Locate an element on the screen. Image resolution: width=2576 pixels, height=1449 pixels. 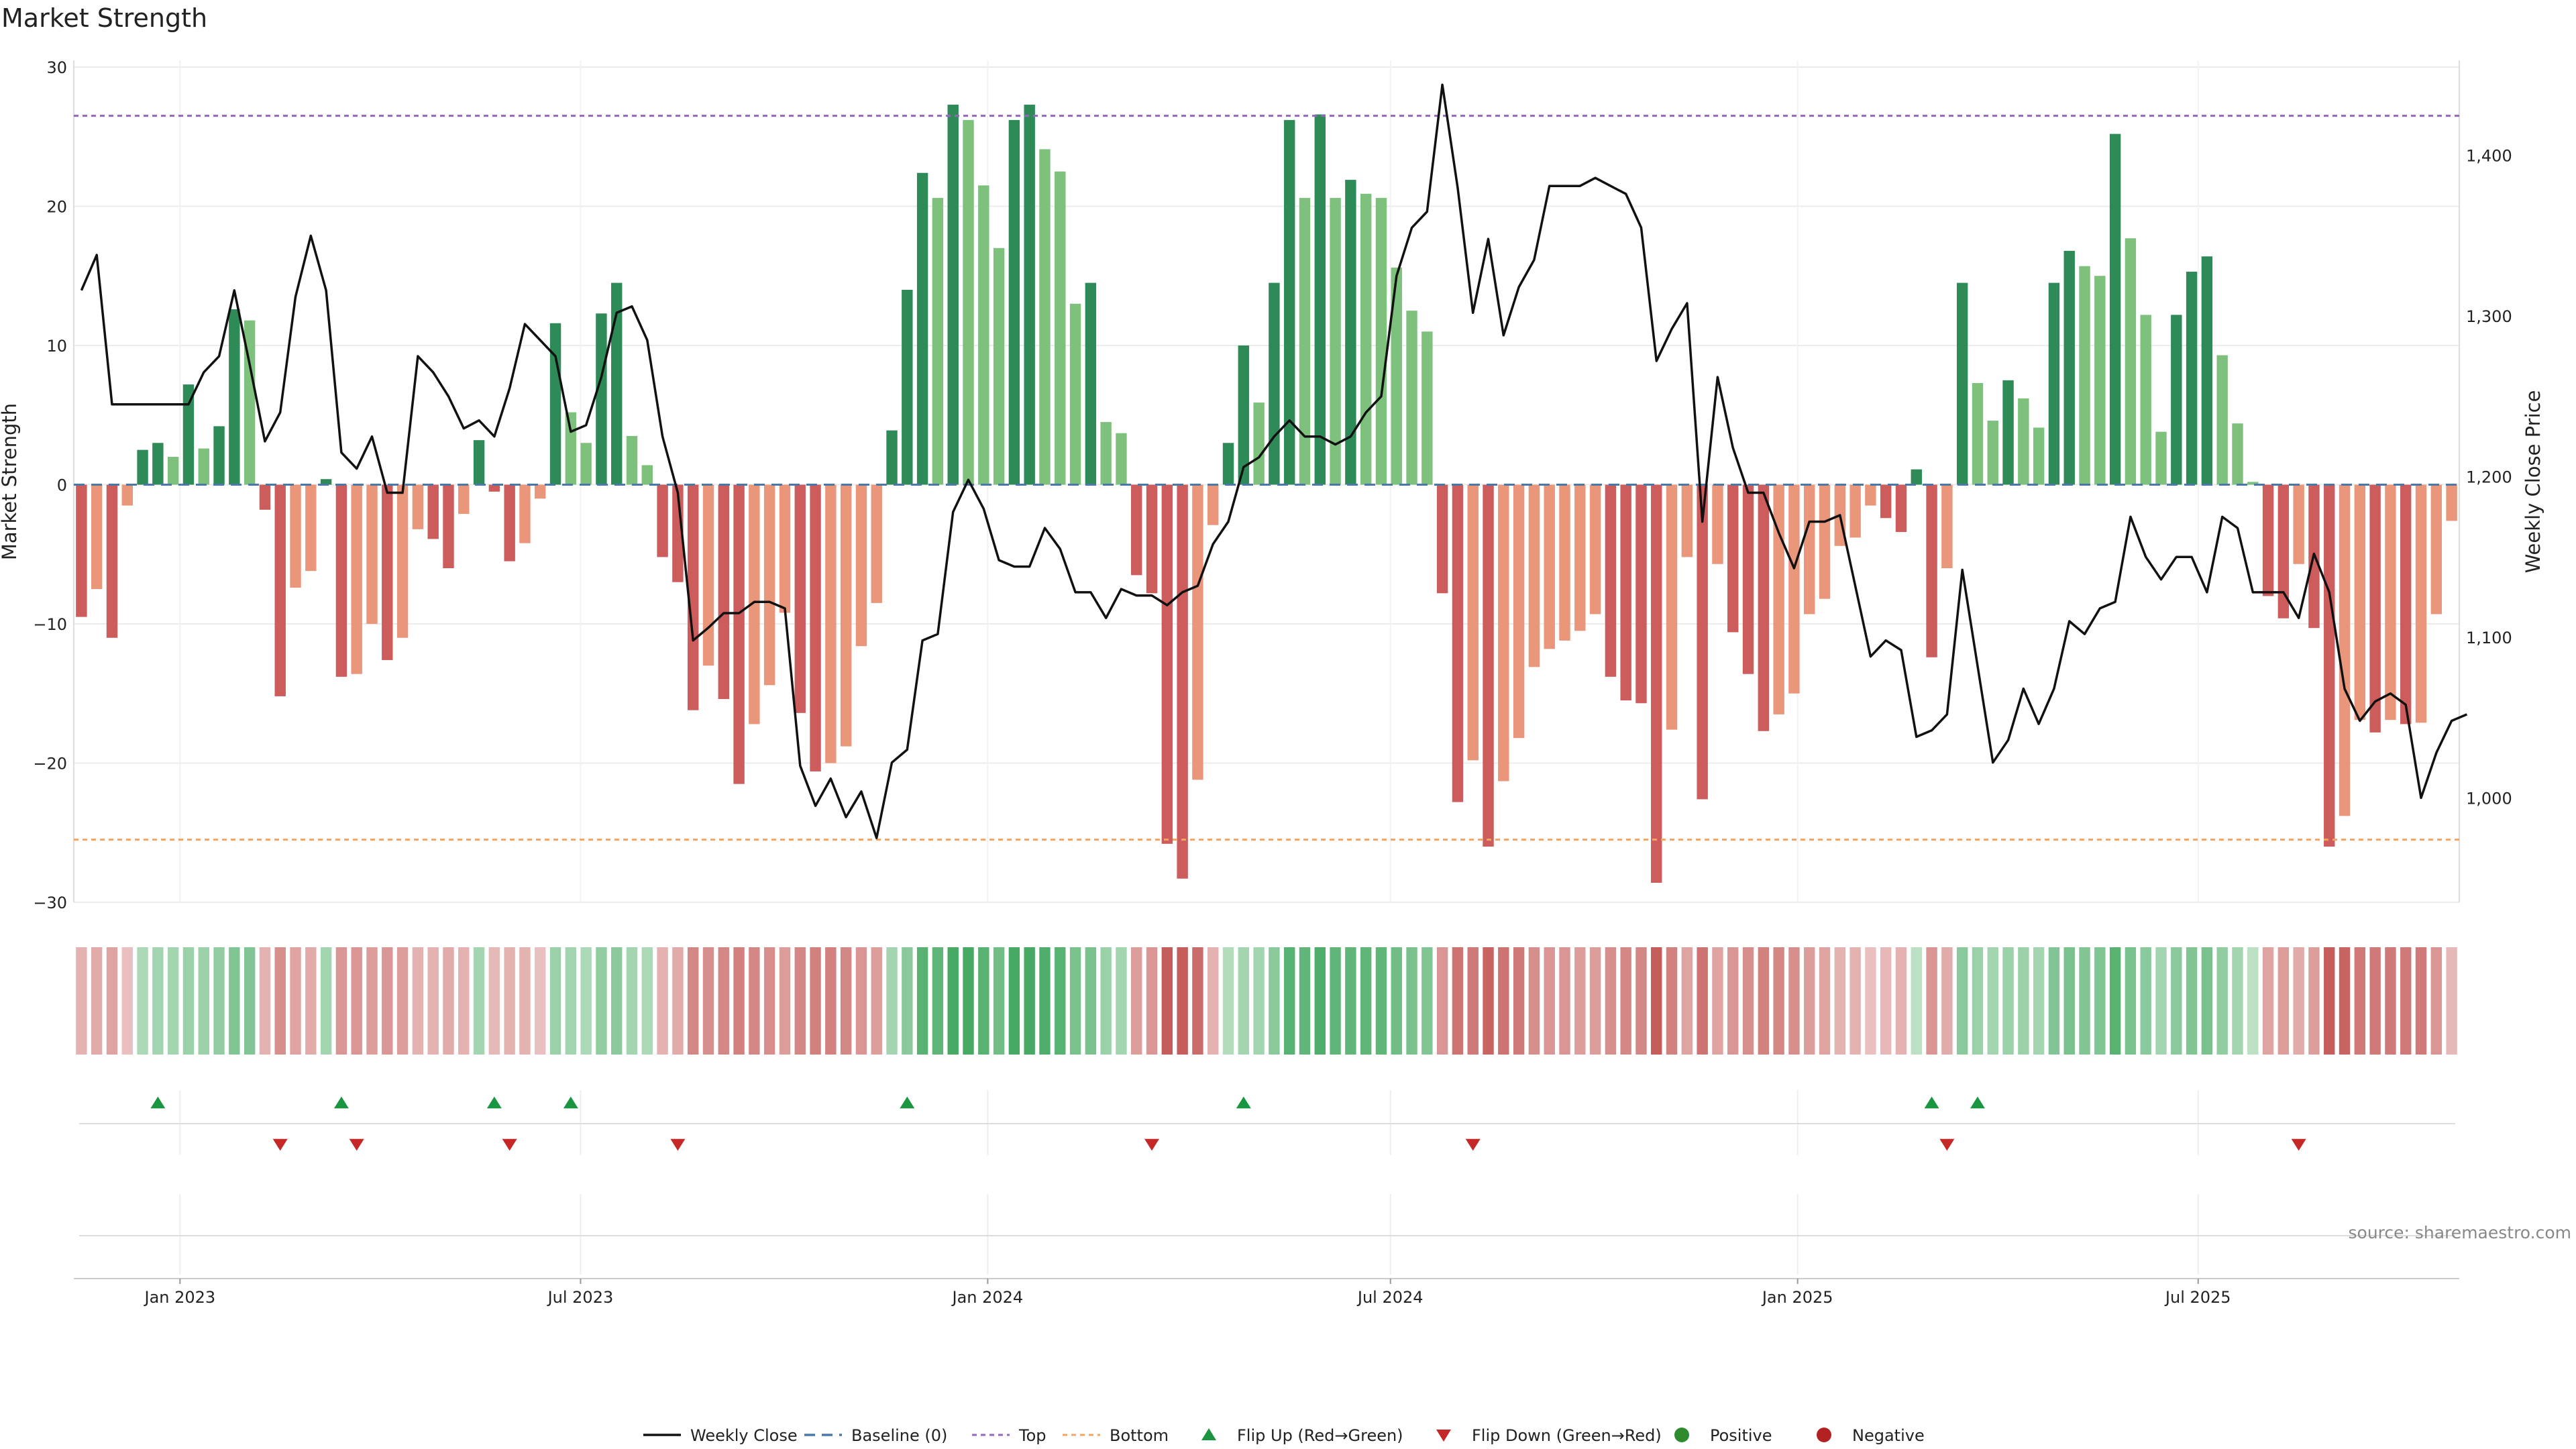
legend-label: Weekly Close is located at coordinates (744, 1435).